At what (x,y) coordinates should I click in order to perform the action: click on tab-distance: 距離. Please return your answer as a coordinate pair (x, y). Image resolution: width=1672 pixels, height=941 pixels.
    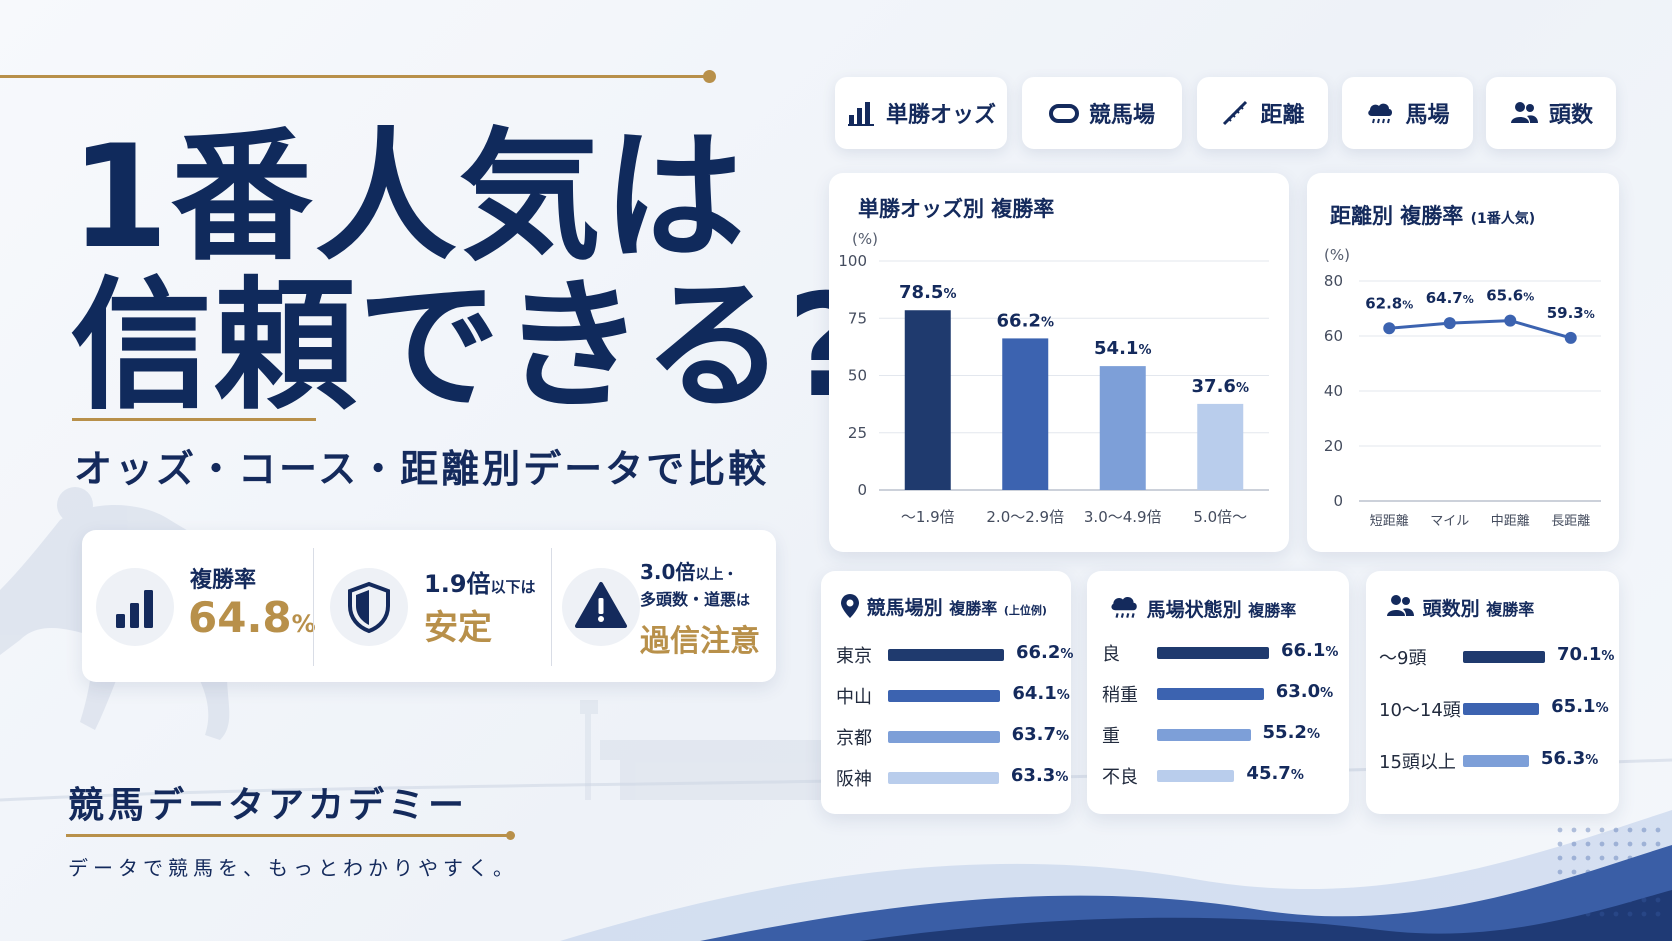
    Looking at the image, I should click on (1262, 113).